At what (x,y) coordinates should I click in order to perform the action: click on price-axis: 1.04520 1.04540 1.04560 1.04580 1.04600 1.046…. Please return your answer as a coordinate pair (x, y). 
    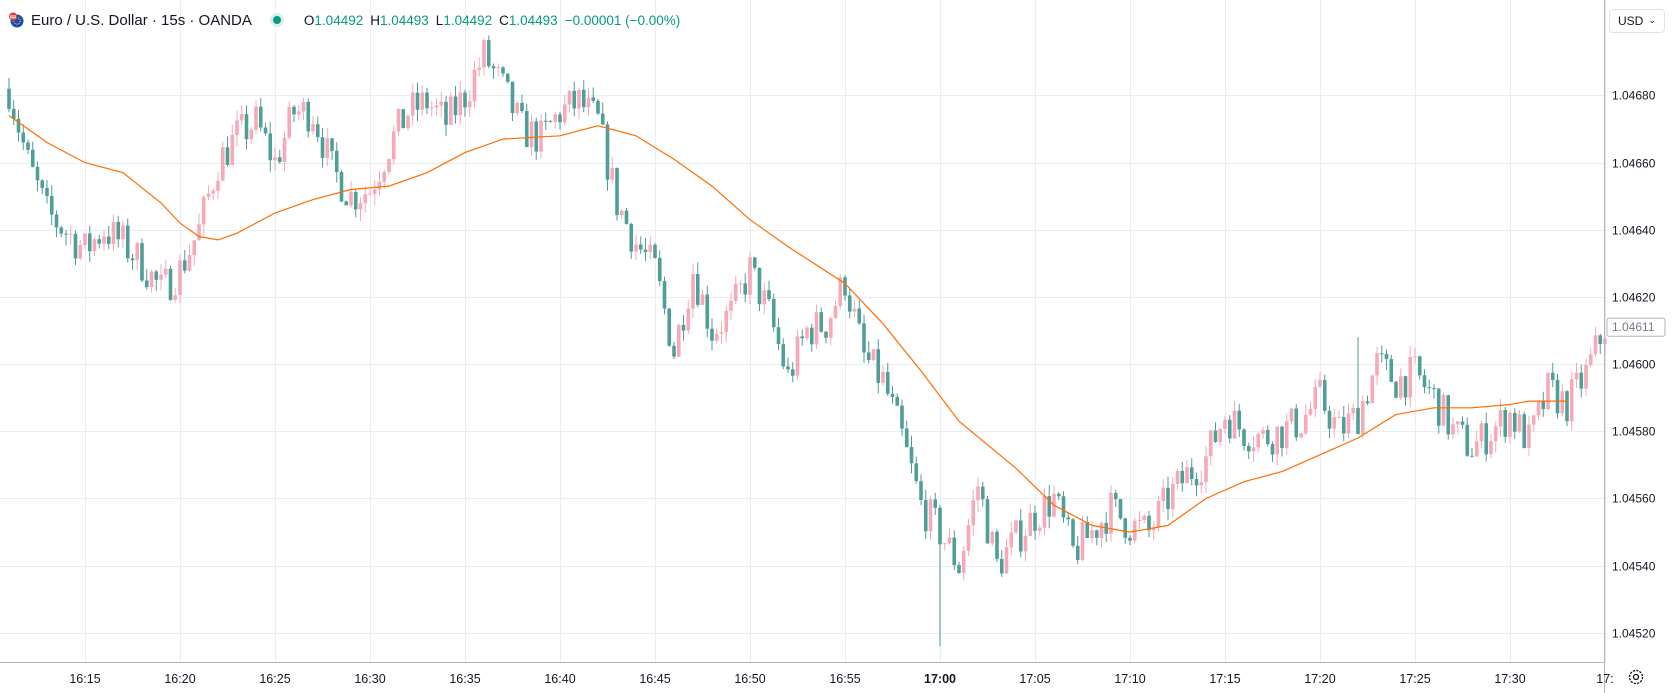
    Looking at the image, I should click on (1634, 365).